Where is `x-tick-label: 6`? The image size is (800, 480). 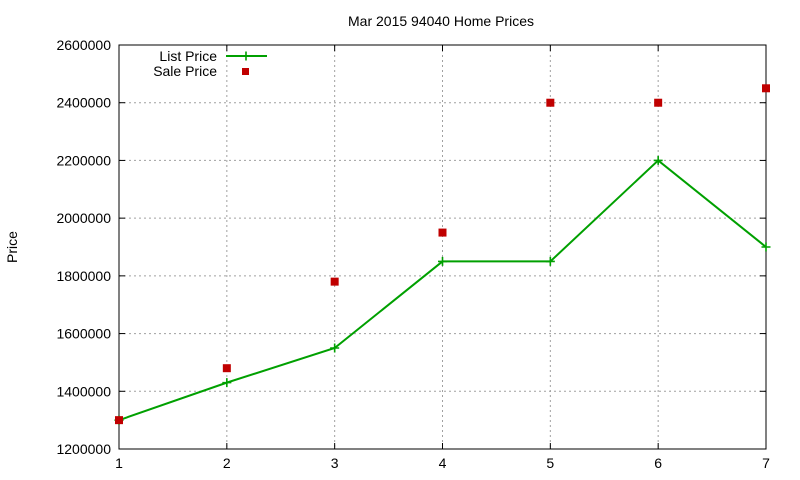
x-tick-label: 6 is located at coordinates (658, 463).